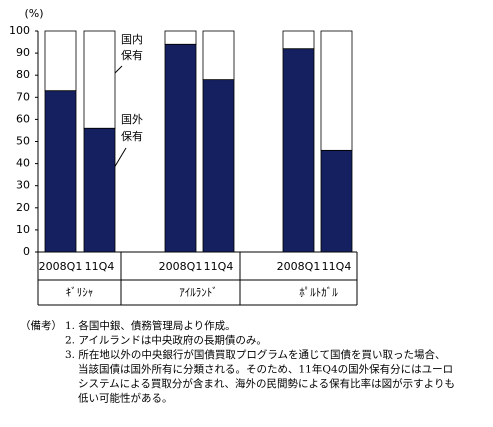 Image resolution: width=493 pixels, height=427 pixels. What do you see at coordinates (198, 292) in the screenshot?
I see `group-label: ｱｲﾙﾗﾝﾄﾞ` at bounding box center [198, 292].